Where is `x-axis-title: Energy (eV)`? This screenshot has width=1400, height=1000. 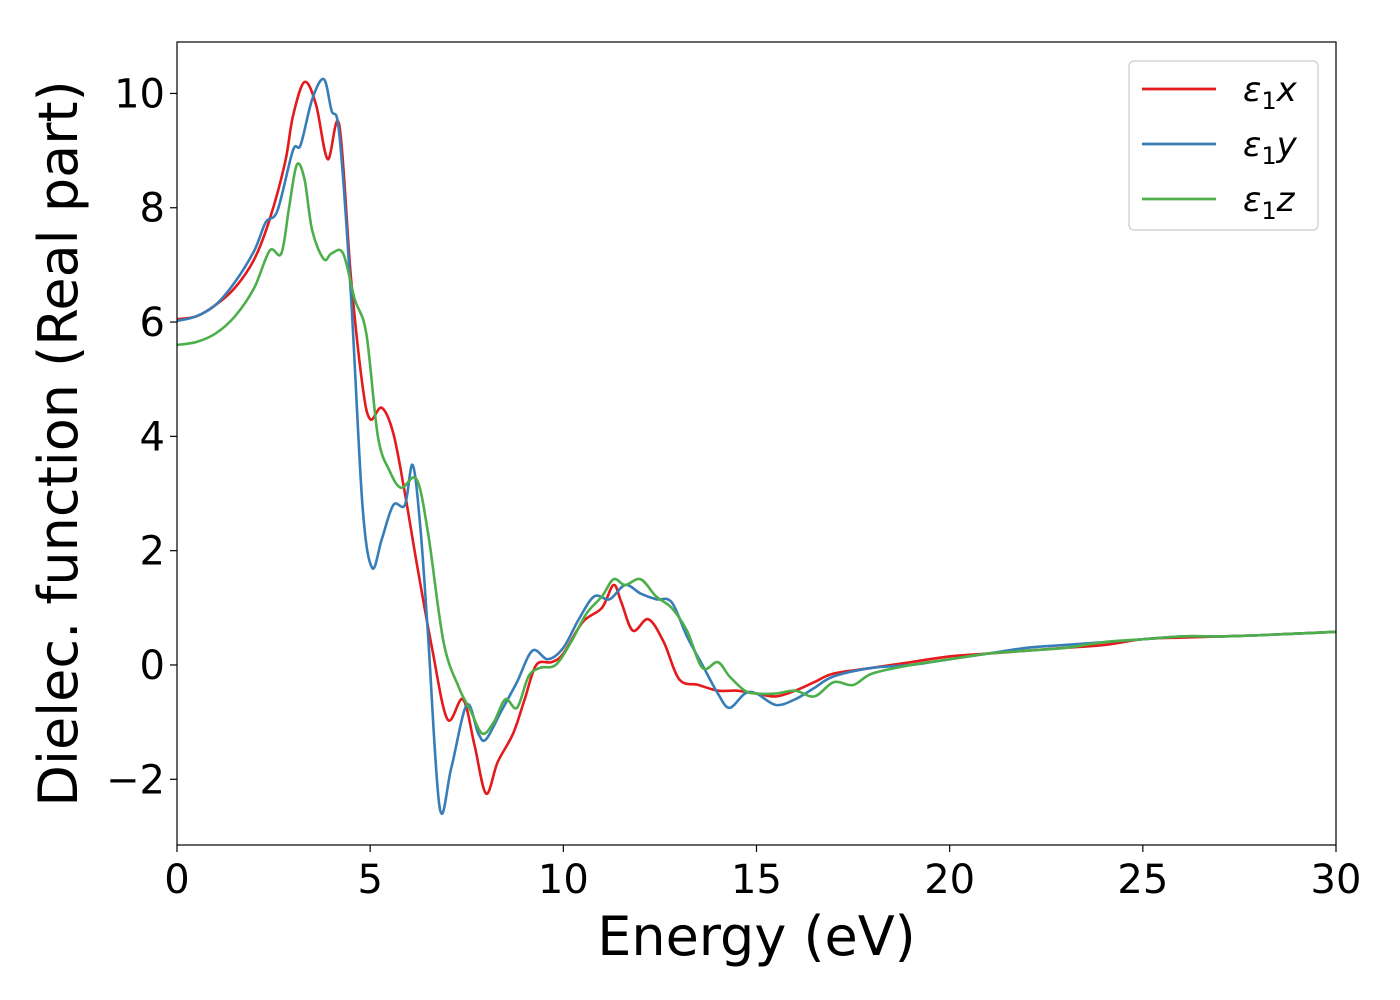
x-axis-title: Energy (eV) is located at coordinates (756, 936).